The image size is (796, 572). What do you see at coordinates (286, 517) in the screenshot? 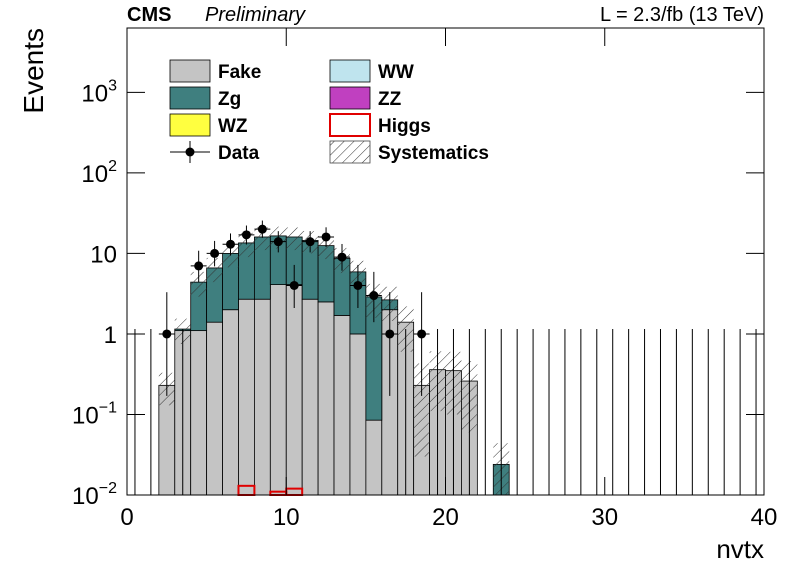
I see `x-tick-label: 10` at bounding box center [286, 517].